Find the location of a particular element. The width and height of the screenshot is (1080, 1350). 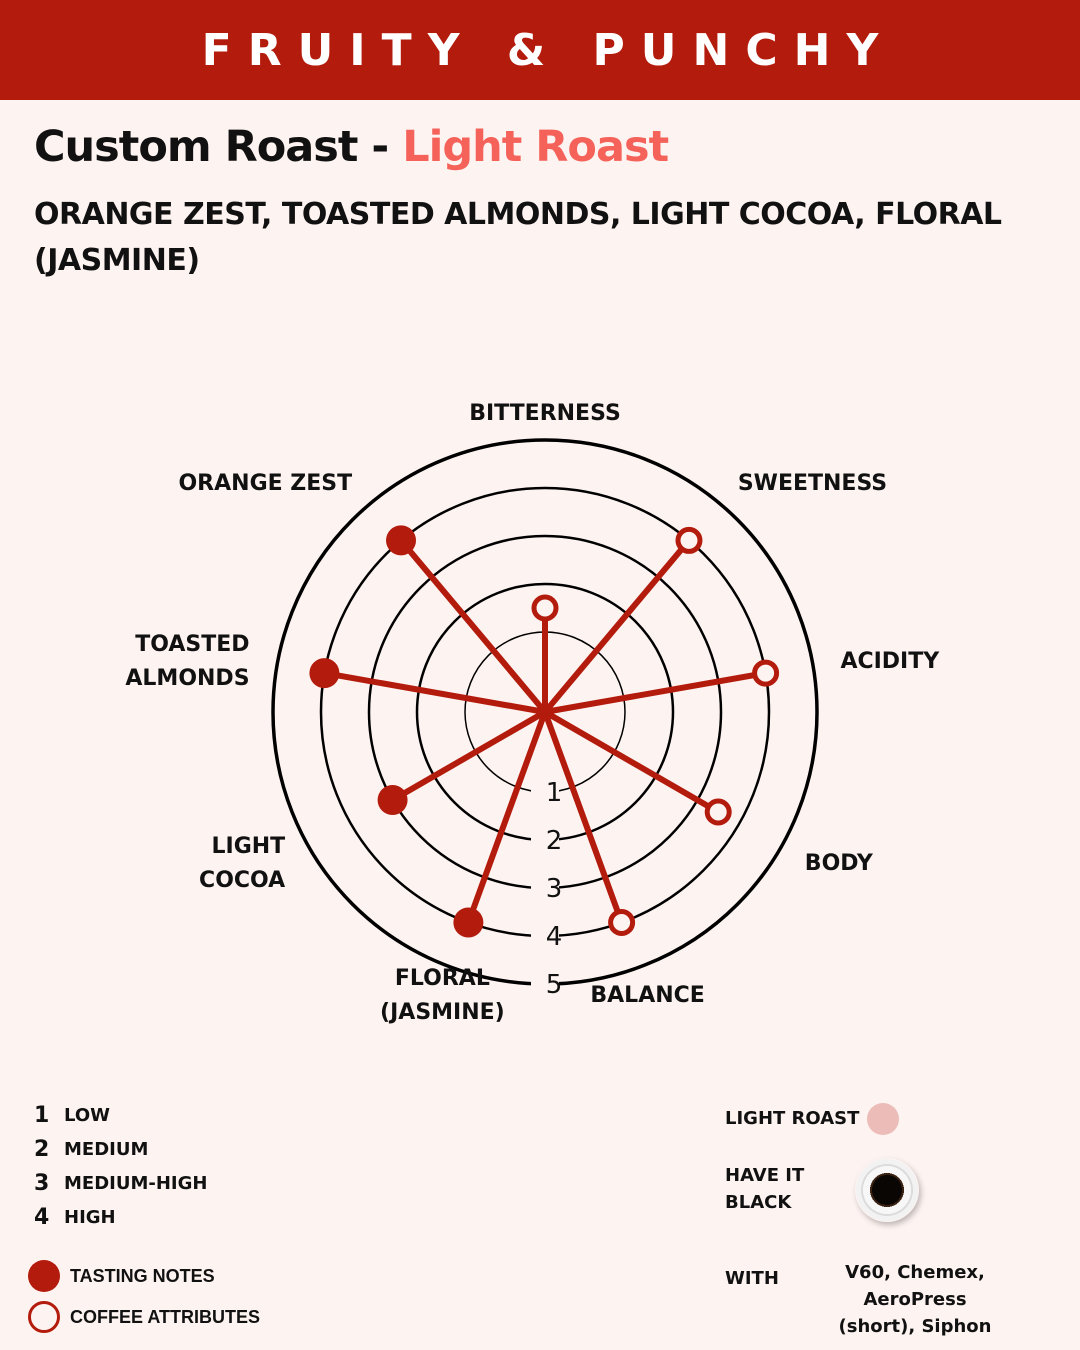

header-banner: FRUITY & PUNCHY is located at coordinates (540, 50).